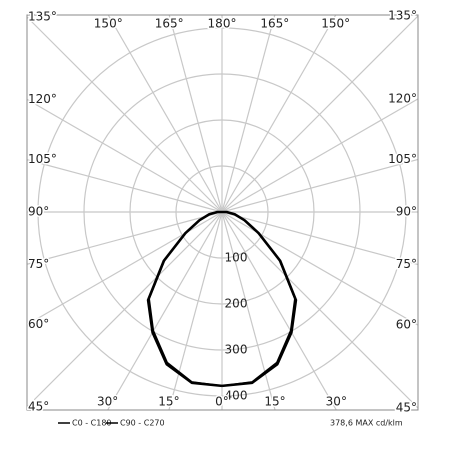  What do you see at coordinates (366, 423) in the screenshot?
I see `max-label: 378,6 MAX cd/klm` at bounding box center [366, 423].